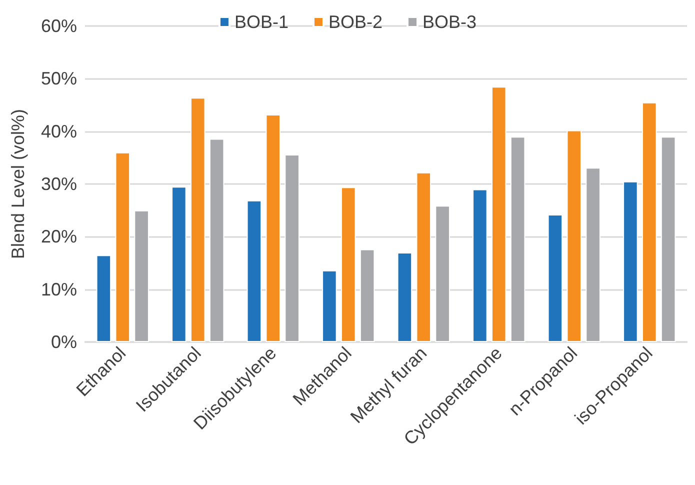 This screenshot has width=695, height=485. What do you see at coordinates (58, 26) in the screenshot?
I see `y-tick-label: 60%` at bounding box center [58, 26].